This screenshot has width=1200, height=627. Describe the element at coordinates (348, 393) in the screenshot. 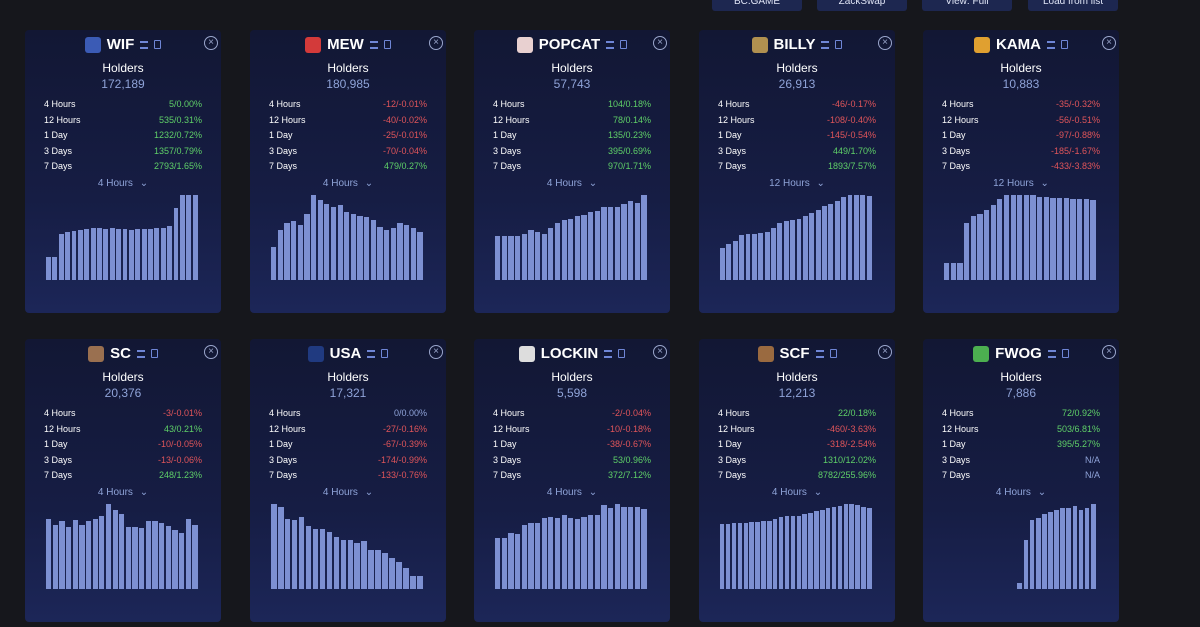

I see `holders-count: 17,321` at that location.